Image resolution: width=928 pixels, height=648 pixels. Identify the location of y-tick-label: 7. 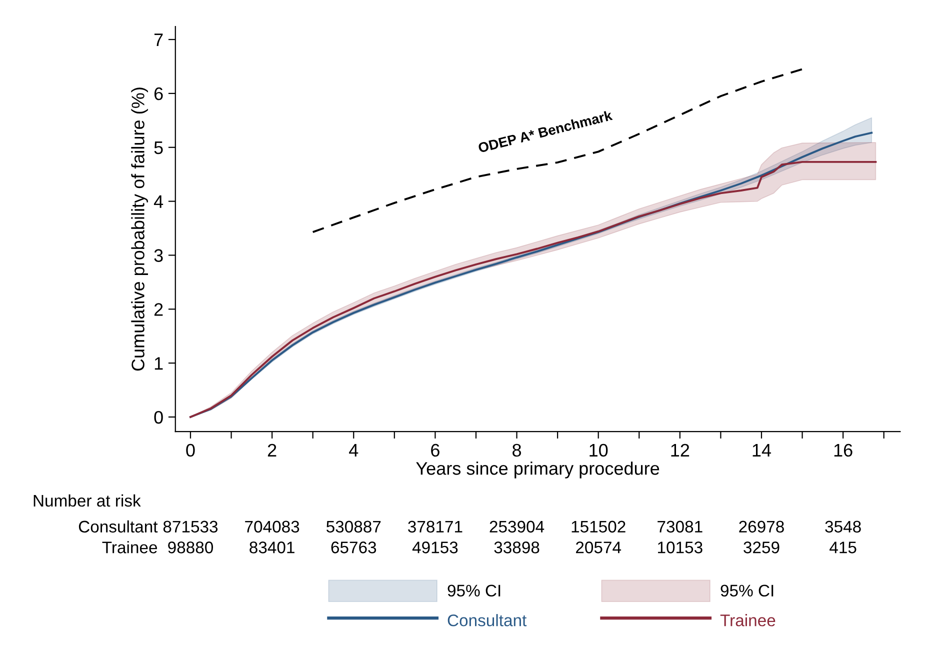
(158, 40).